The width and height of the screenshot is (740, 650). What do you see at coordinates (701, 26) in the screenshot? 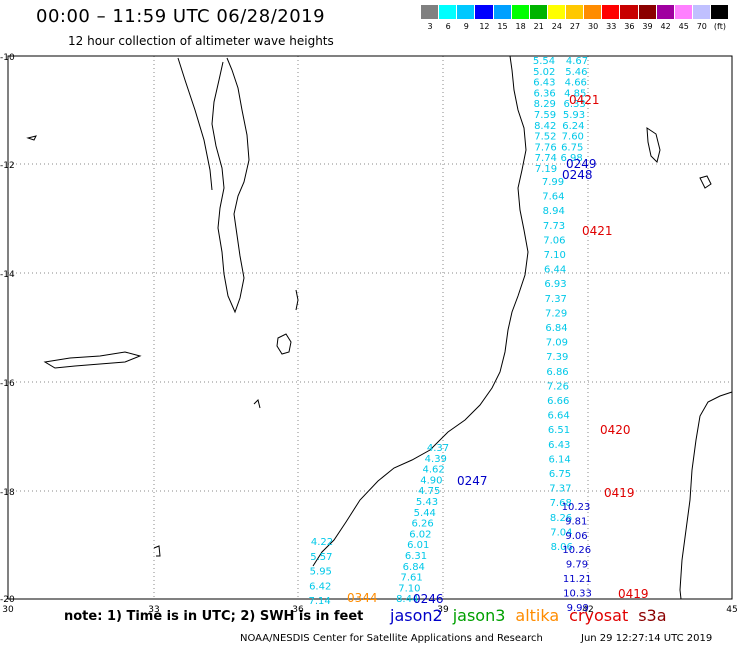
I see `colorbar-label: 70` at bounding box center [701, 26].